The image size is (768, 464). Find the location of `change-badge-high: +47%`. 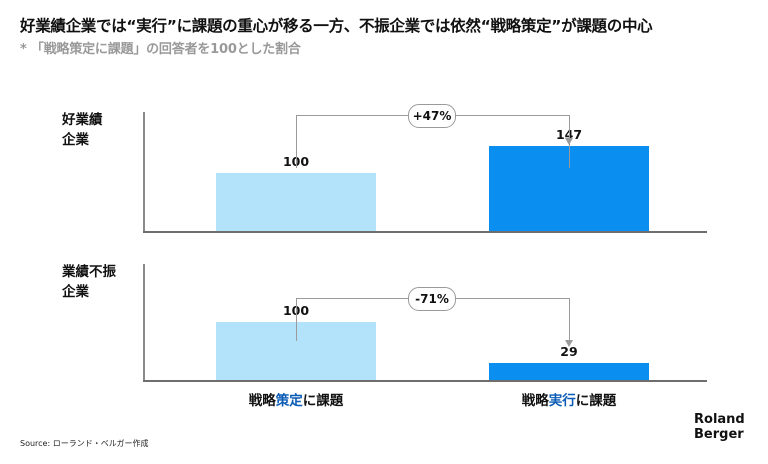

change-badge-high: +47% is located at coordinates (432, 116).